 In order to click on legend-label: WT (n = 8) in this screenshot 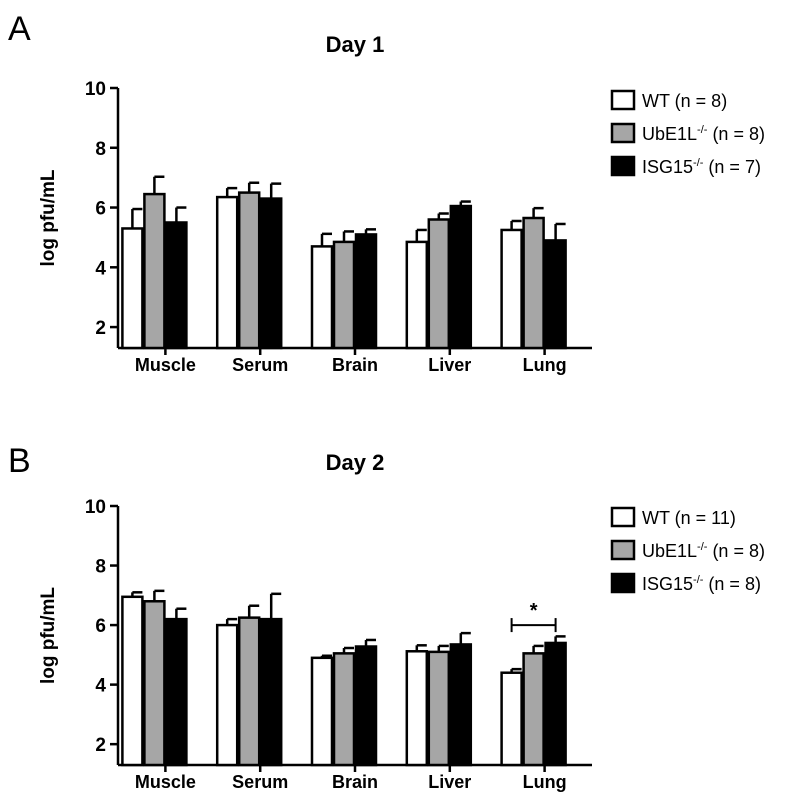, I will do `click(684, 101)`.